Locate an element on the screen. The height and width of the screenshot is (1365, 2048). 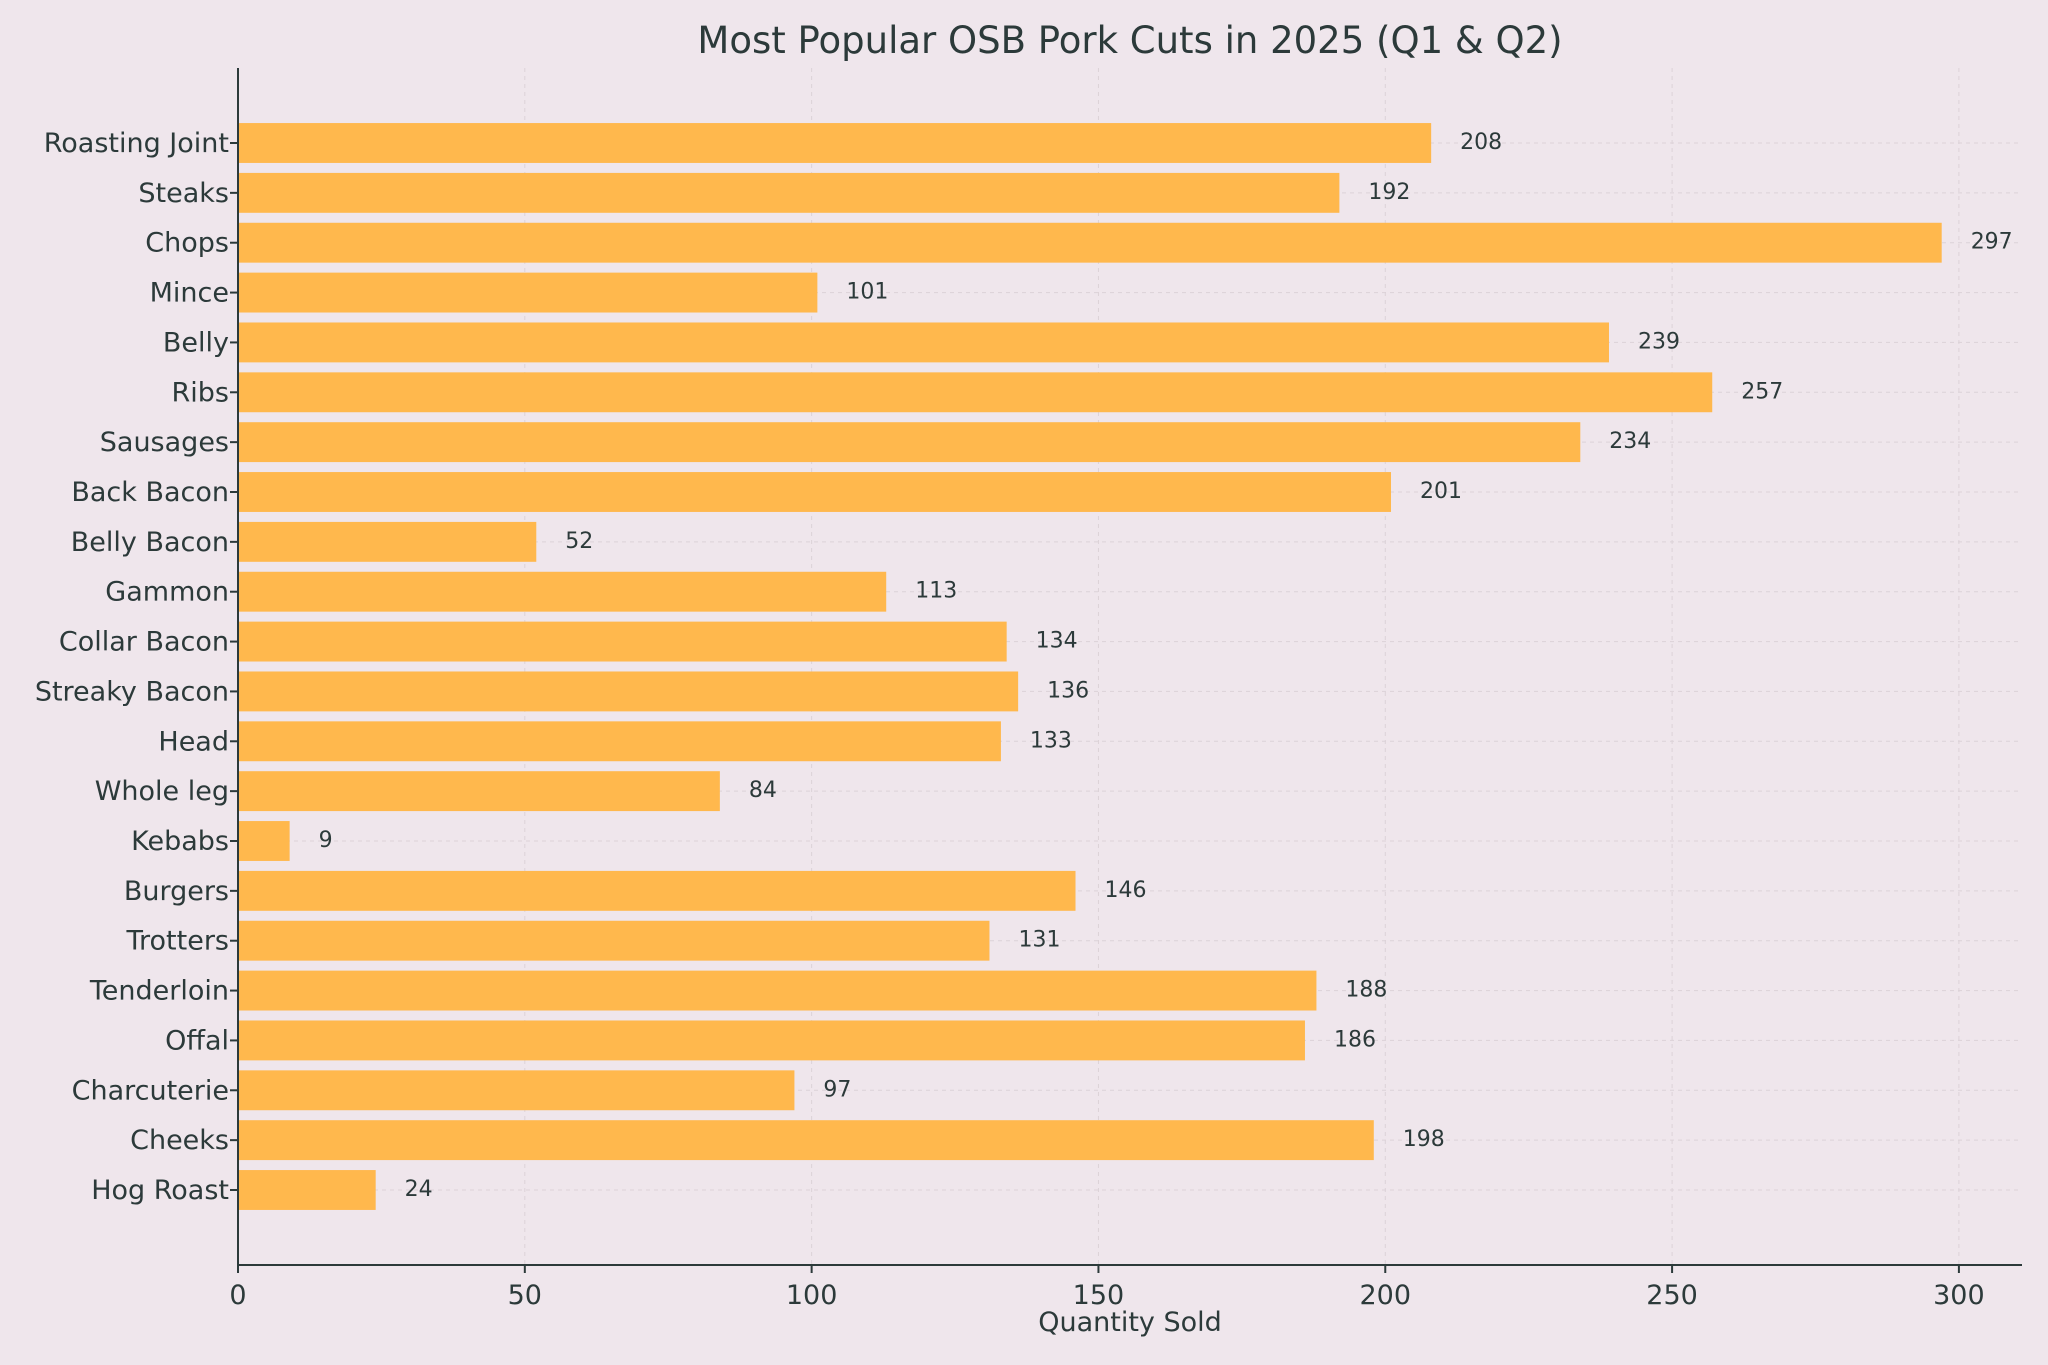
data-label: 97 is located at coordinates (837, 1089).